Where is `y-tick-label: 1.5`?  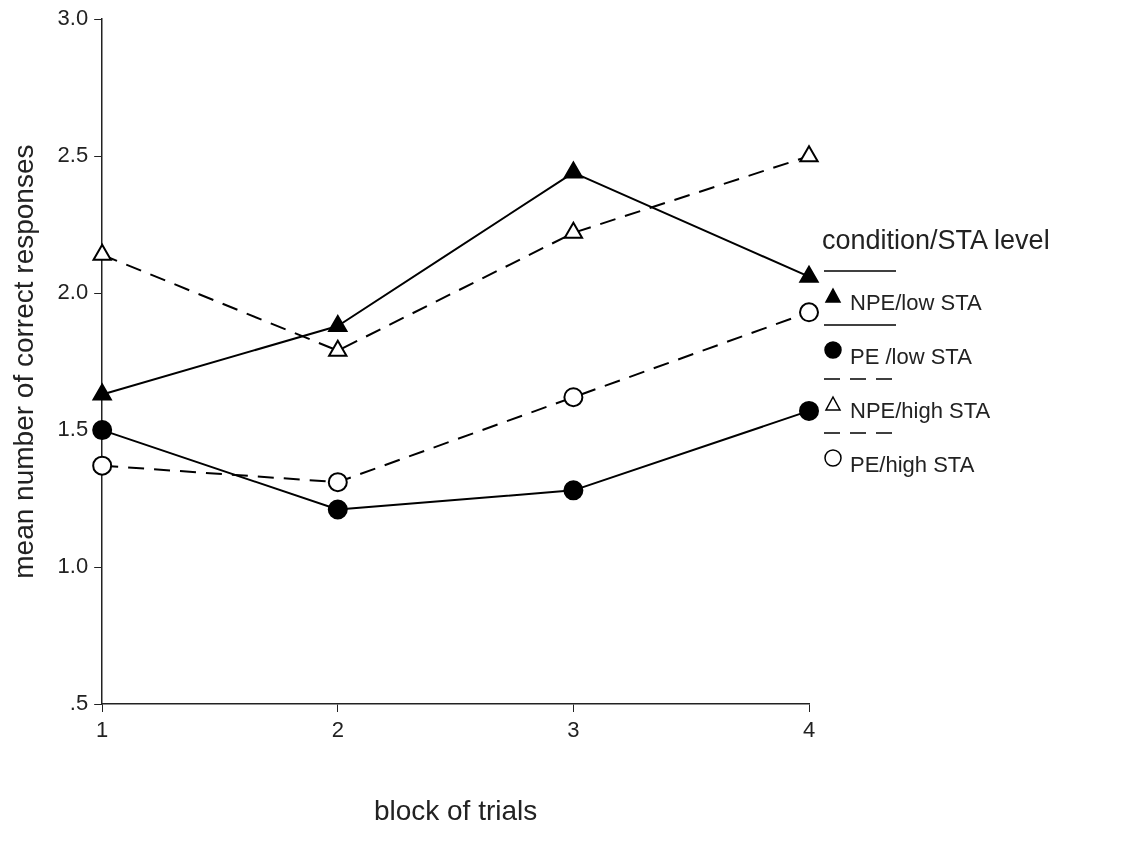
y-tick-label: 1.5 is located at coordinates (73, 429).